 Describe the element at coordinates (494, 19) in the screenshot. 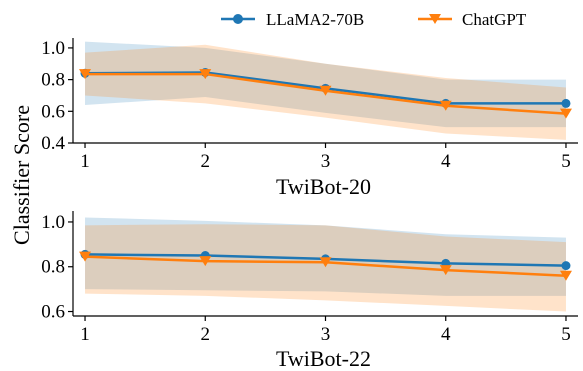

I see `legend-label-chatgpt: ChatGPT` at that location.